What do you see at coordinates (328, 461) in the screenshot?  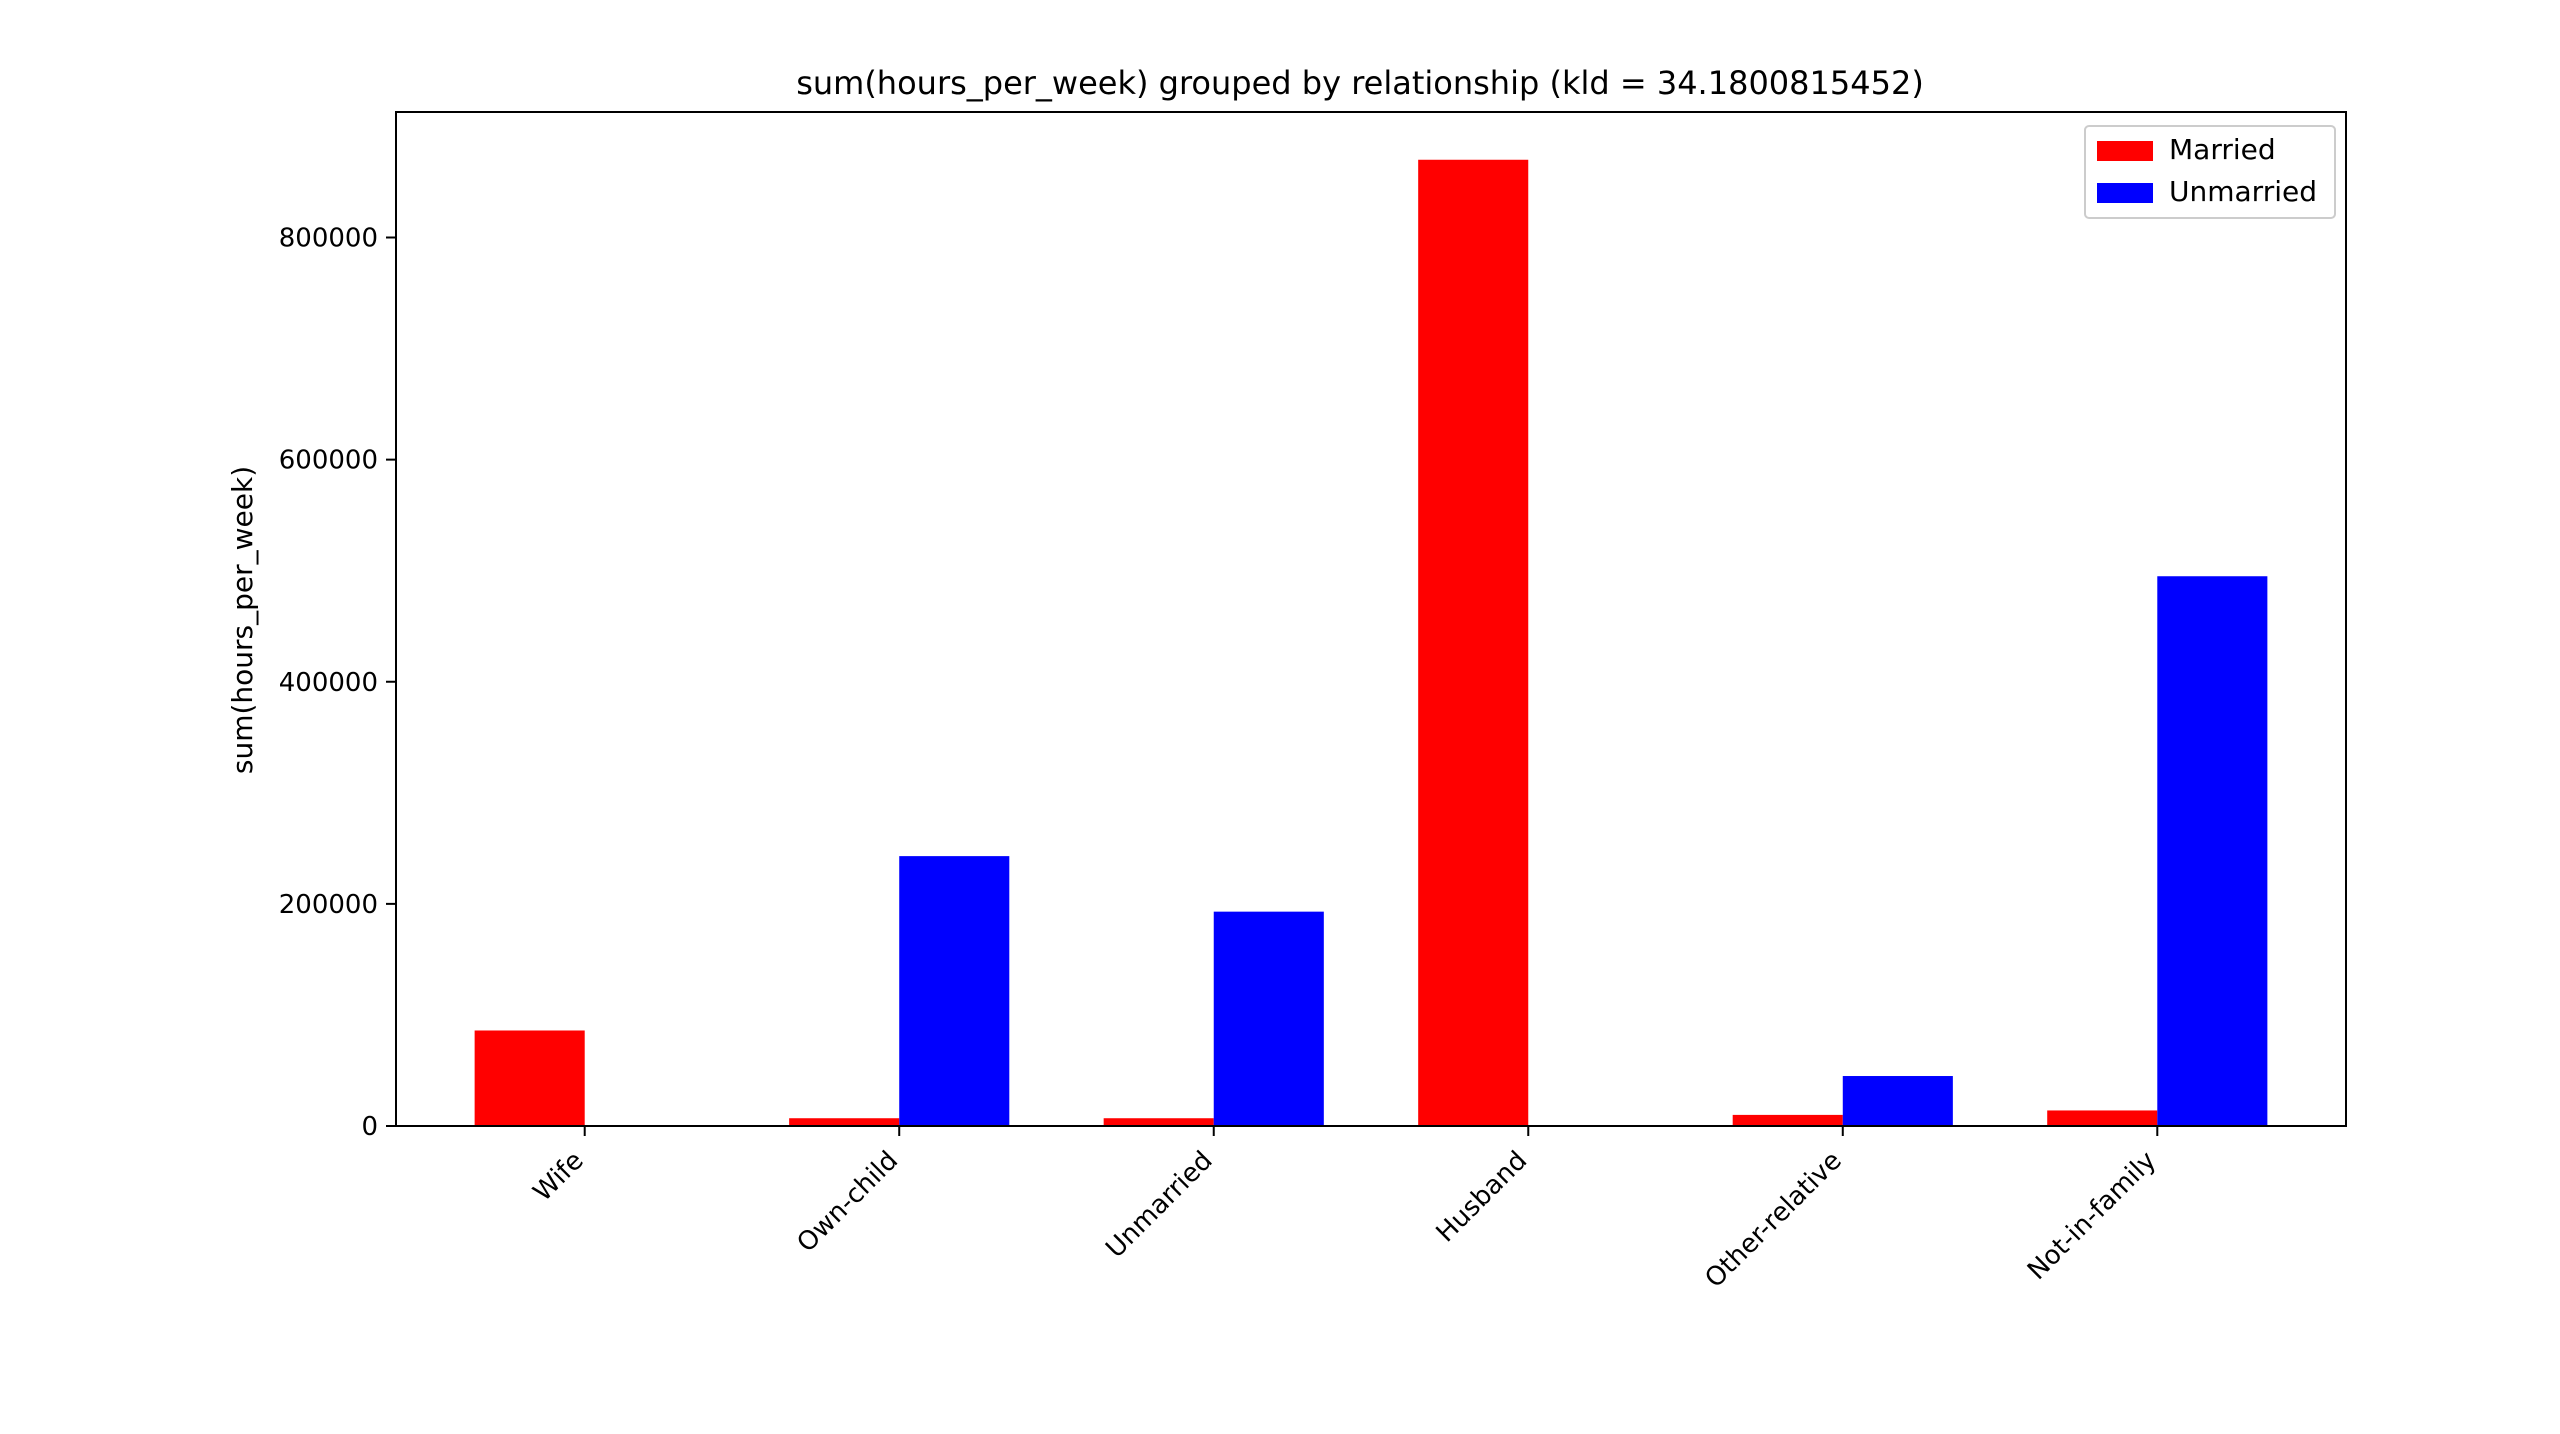 I see `y-tick-label: 600000` at bounding box center [328, 461].